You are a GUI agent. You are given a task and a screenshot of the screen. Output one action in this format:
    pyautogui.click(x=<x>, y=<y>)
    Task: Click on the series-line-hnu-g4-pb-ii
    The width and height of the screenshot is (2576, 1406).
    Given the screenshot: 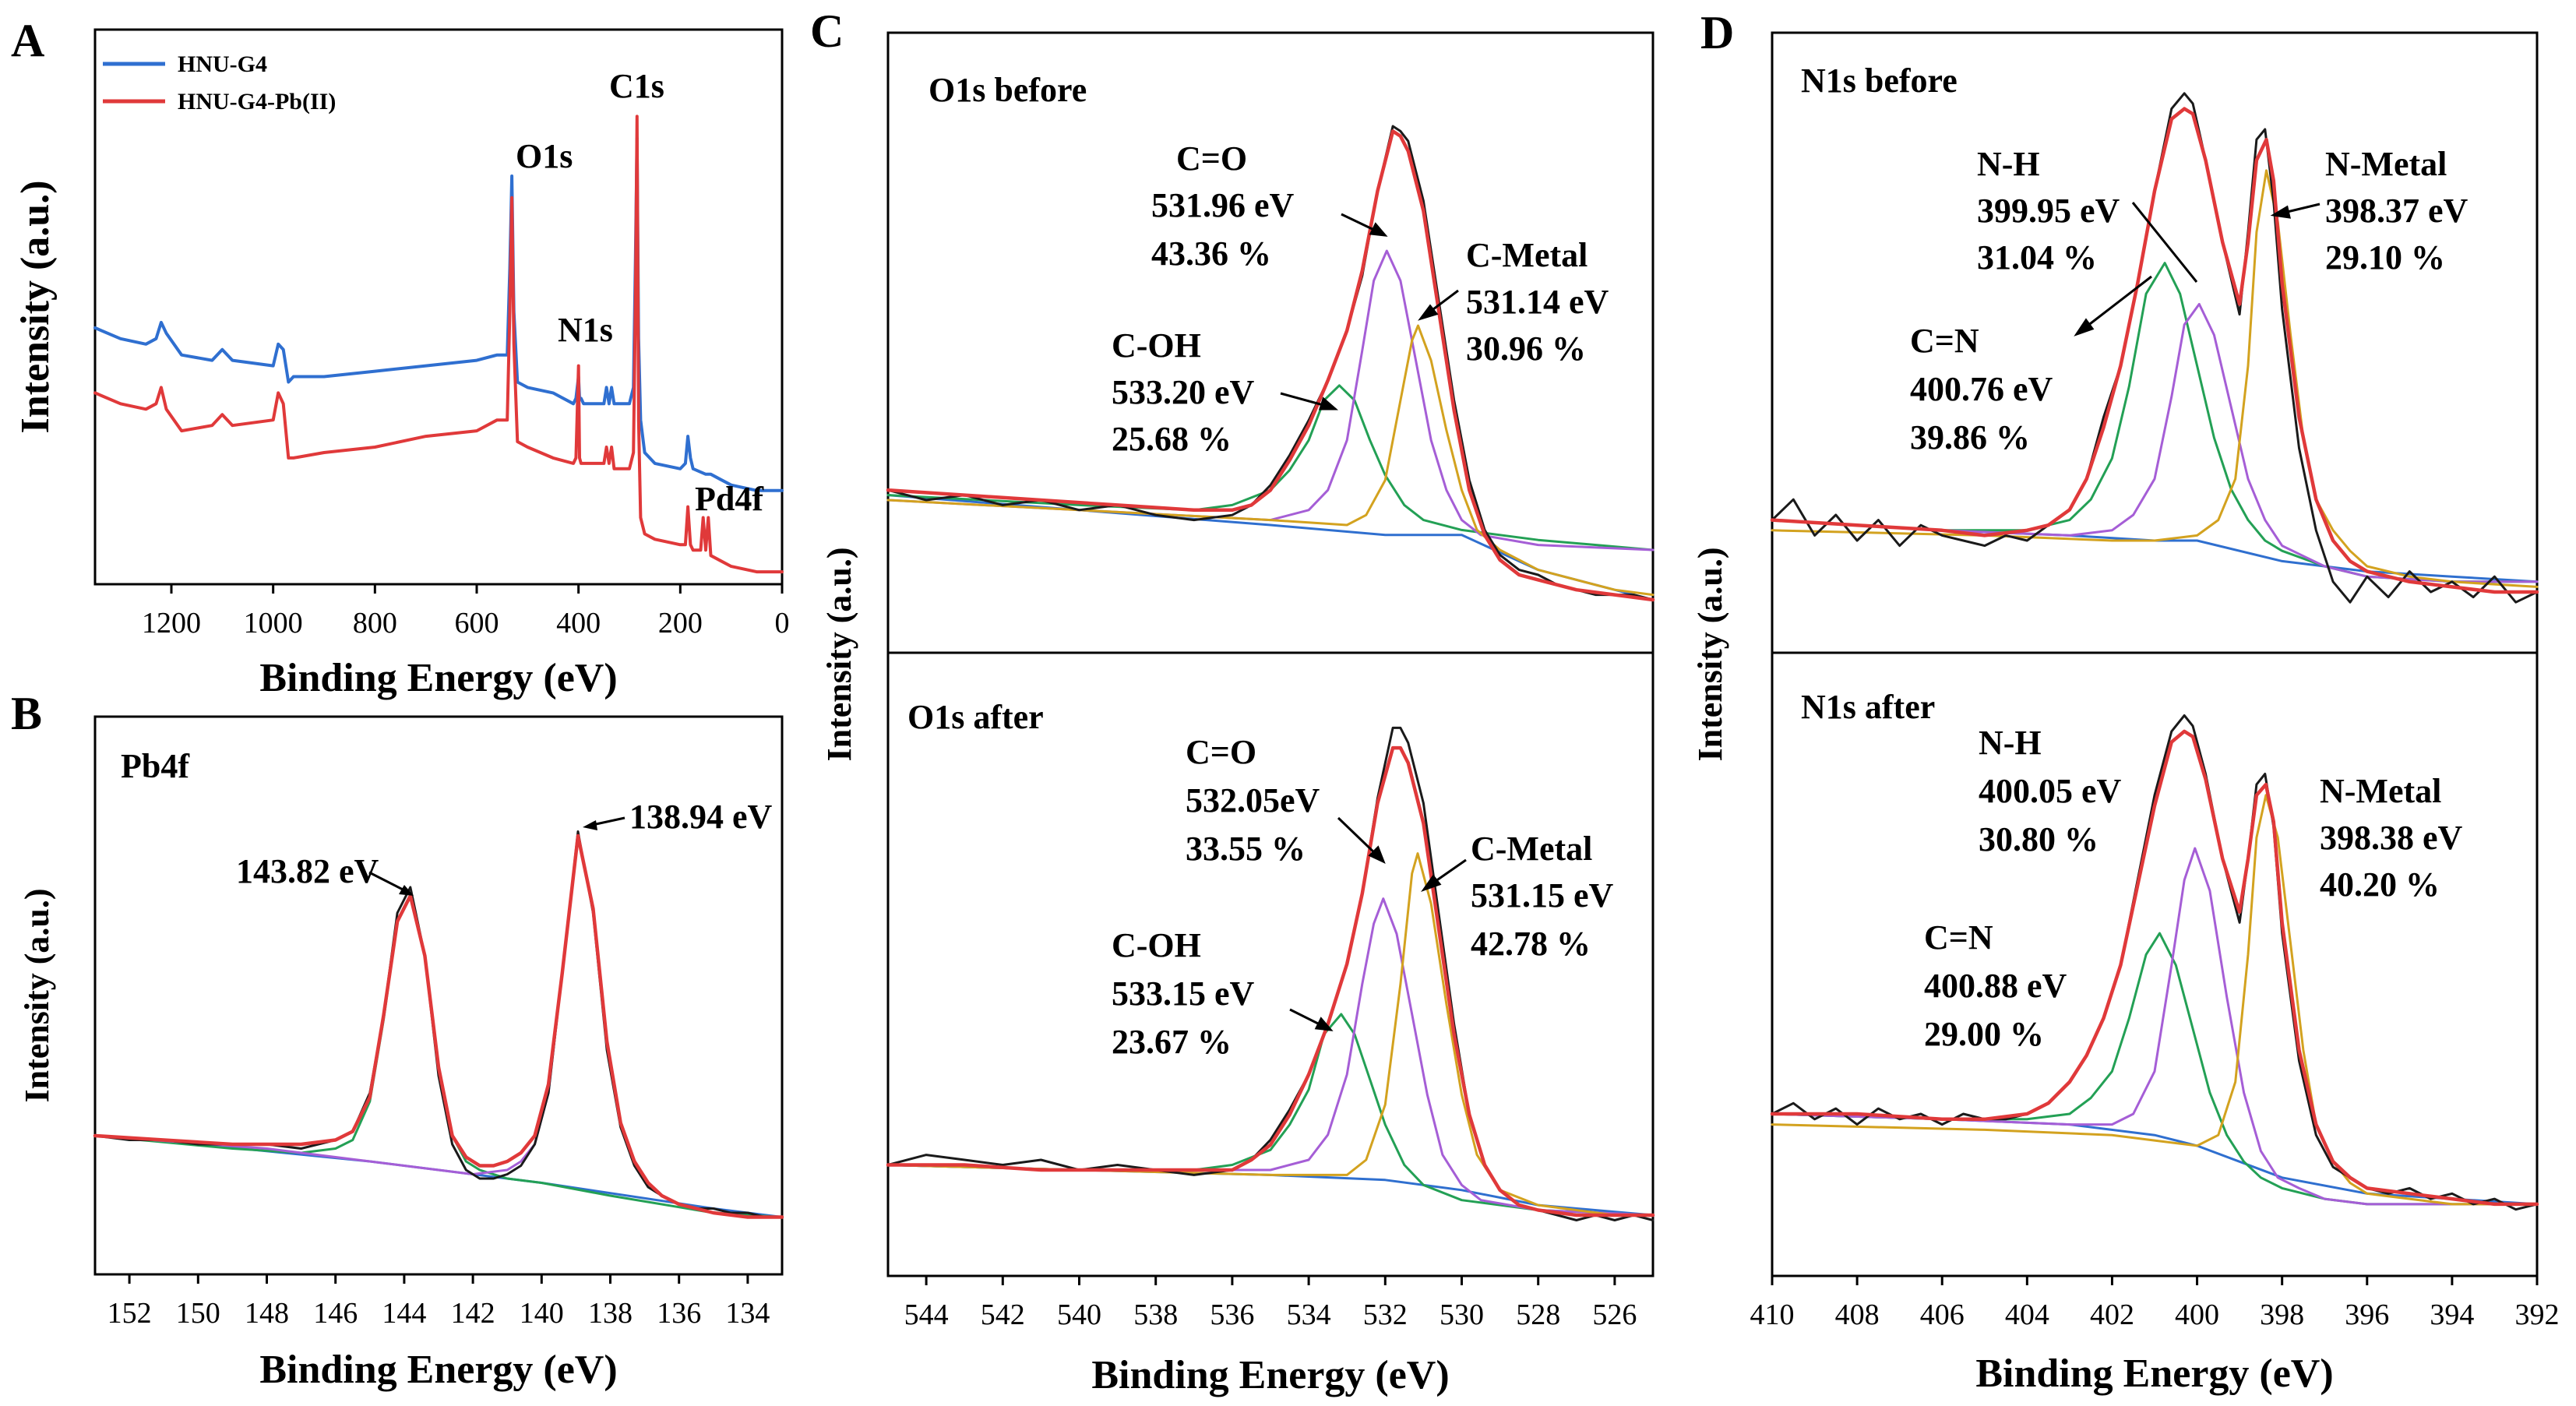 What is the action you would take?
    pyautogui.click(x=438, y=344)
    